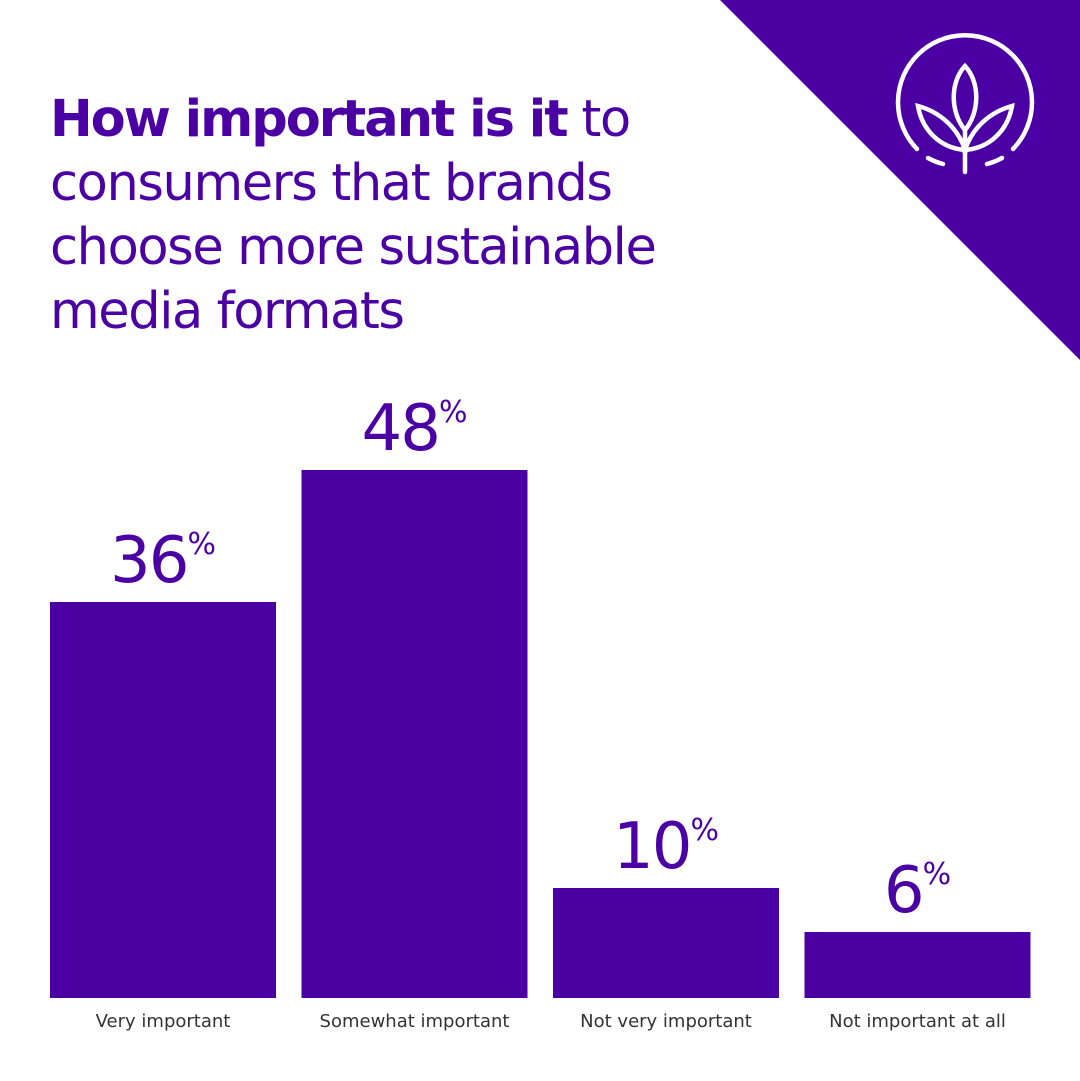 This screenshot has height=1081, width=1080. I want to click on category-label: Somewhat important, so click(415, 1021).